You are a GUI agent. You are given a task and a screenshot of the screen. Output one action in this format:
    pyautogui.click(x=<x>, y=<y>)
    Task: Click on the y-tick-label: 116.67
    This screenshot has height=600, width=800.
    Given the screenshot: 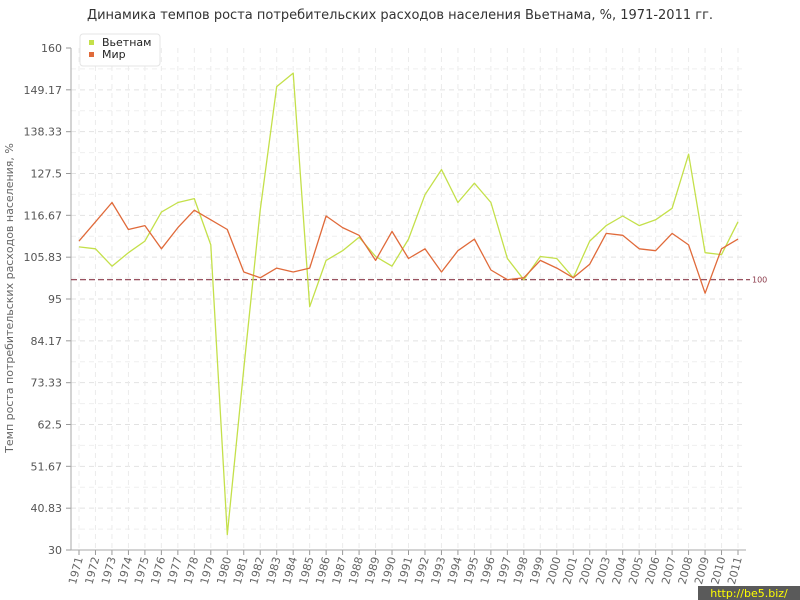 What is the action you would take?
    pyautogui.click(x=43, y=215)
    